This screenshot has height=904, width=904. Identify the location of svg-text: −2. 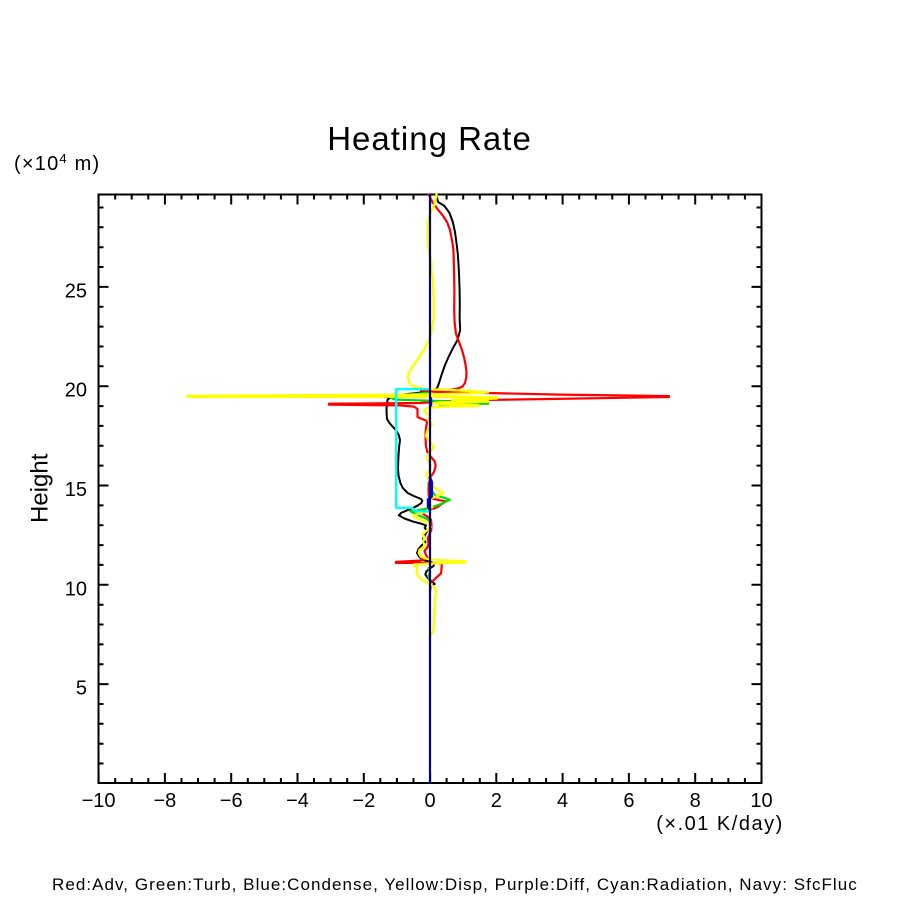
(363, 801).